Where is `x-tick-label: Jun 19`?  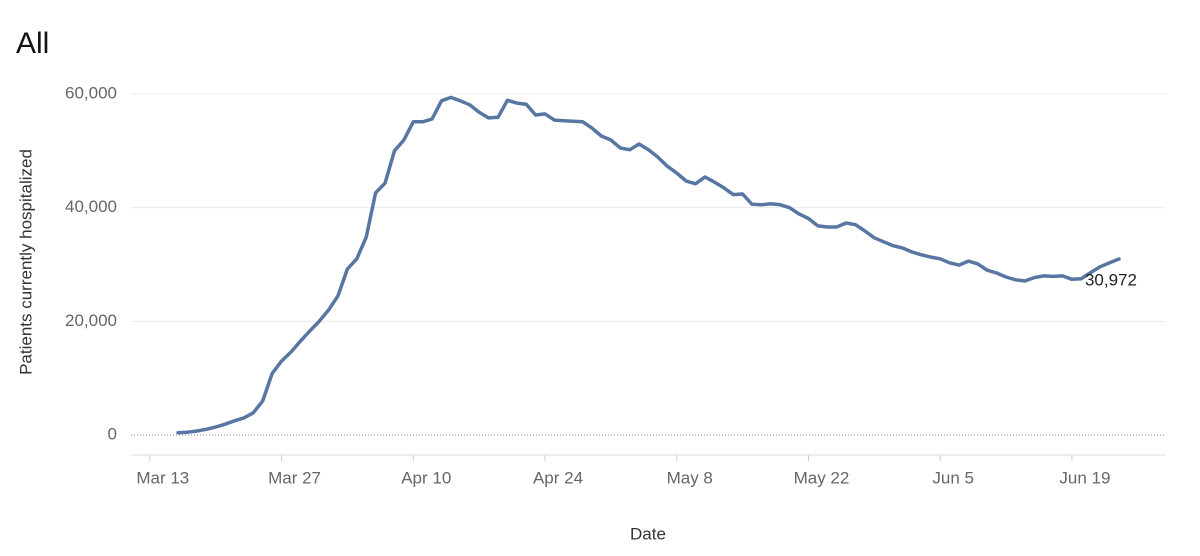
x-tick-label: Jun 19 is located at coordinates (1084, 477).